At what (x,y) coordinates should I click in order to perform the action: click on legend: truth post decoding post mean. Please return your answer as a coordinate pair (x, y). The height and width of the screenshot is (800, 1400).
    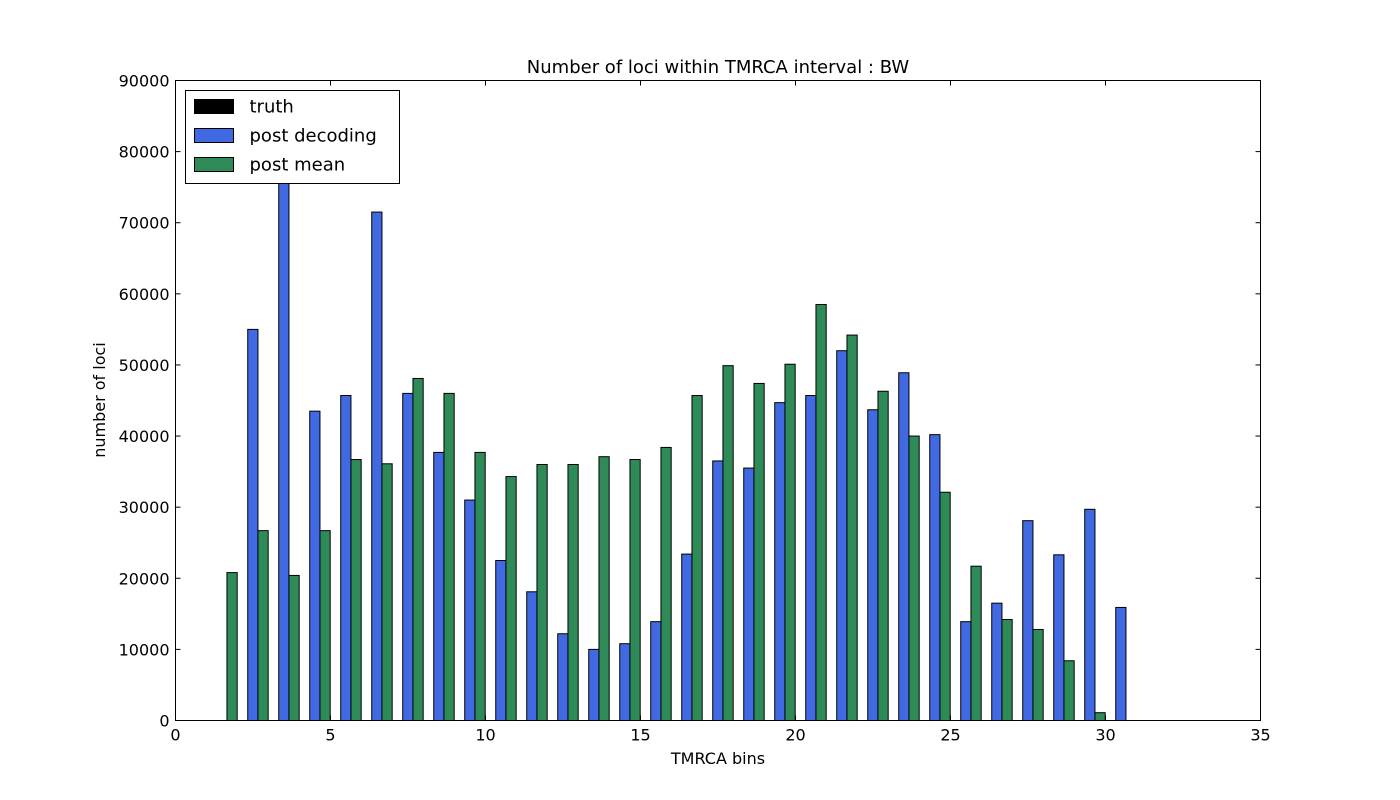
    Looking at the image, I should click on (292, 137).